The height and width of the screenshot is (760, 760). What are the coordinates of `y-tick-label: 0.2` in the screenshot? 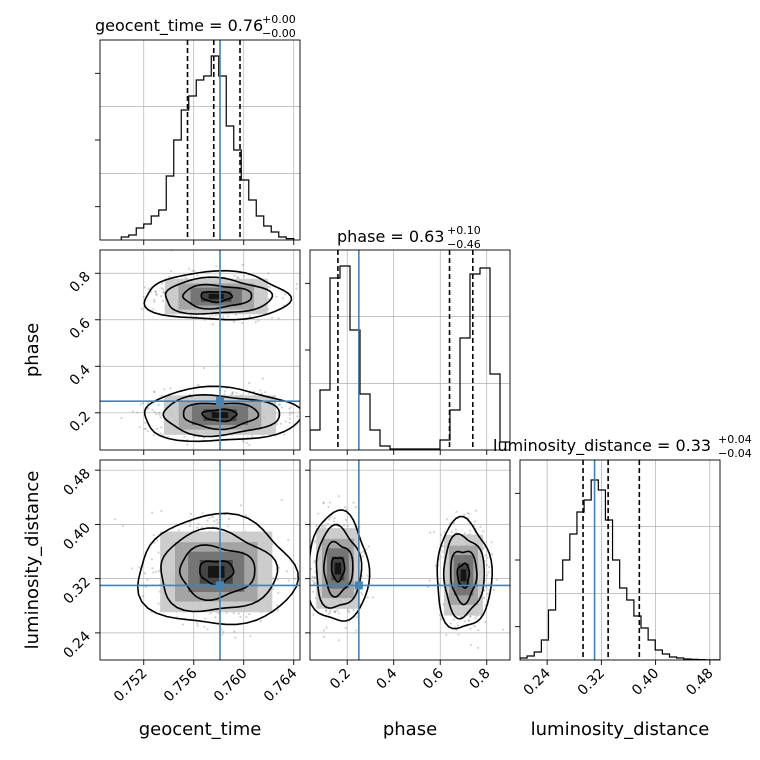 It's located at (80, 421).